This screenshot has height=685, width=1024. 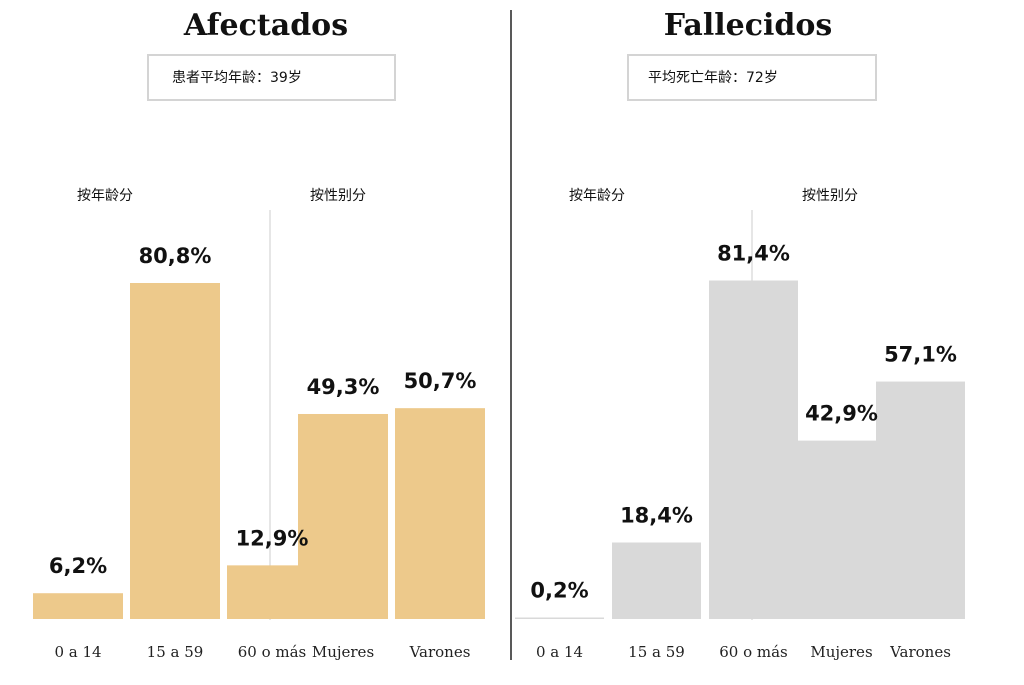 I want to click on tick-label-afectados-g1-0: Mujeres, so click(x=343, y=652).